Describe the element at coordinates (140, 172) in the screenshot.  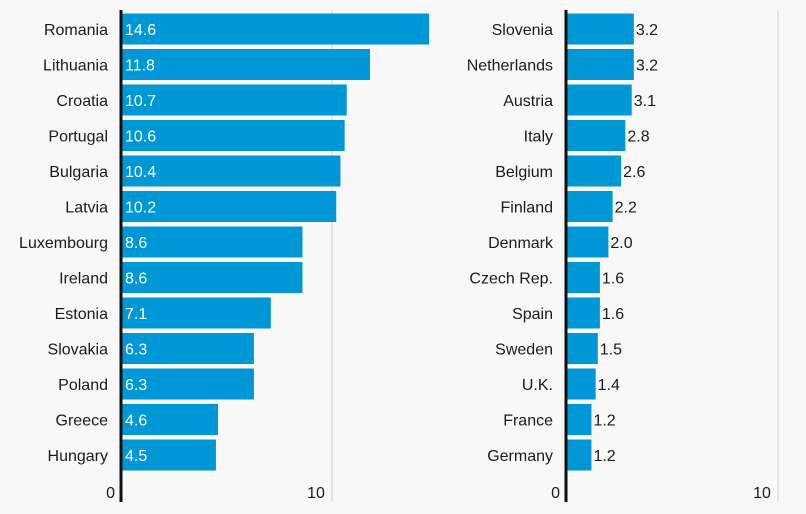
I see `value-label-bulgaria: 10.4` at that location.